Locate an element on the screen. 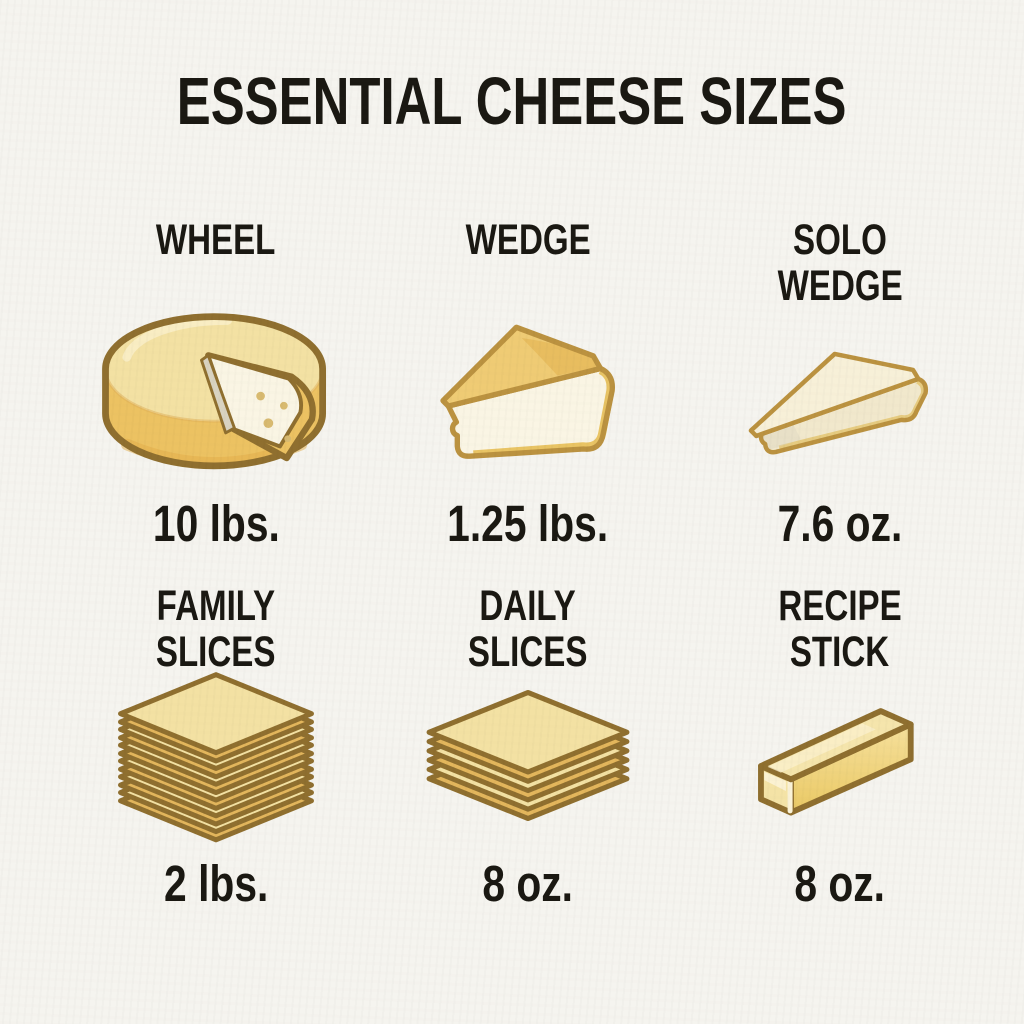  solo-cheese-wedge-icon is located at coordinates (838, 402).